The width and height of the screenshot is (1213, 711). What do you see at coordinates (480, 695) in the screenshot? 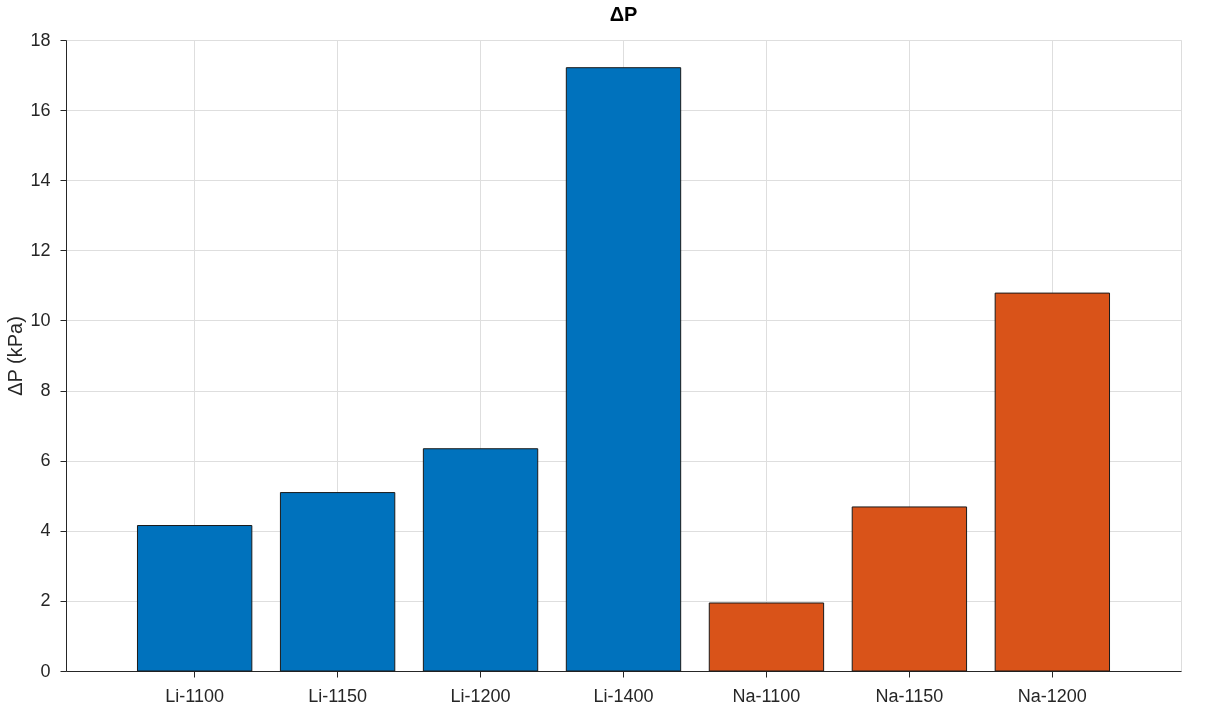
I see `x-tick-label: Li-1200` at bounding box center [480, 695].